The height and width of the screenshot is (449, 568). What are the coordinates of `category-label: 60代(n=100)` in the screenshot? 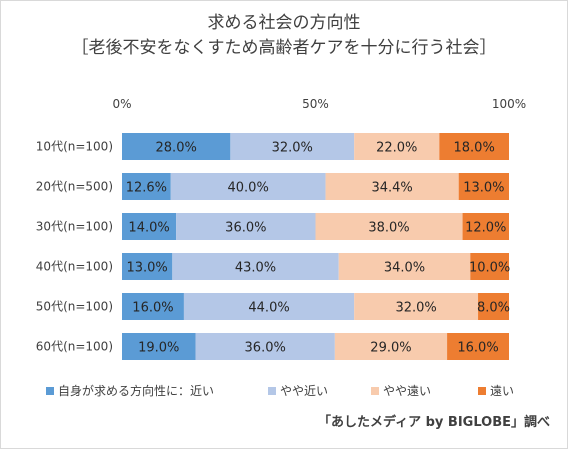 It's located at (74, 347).